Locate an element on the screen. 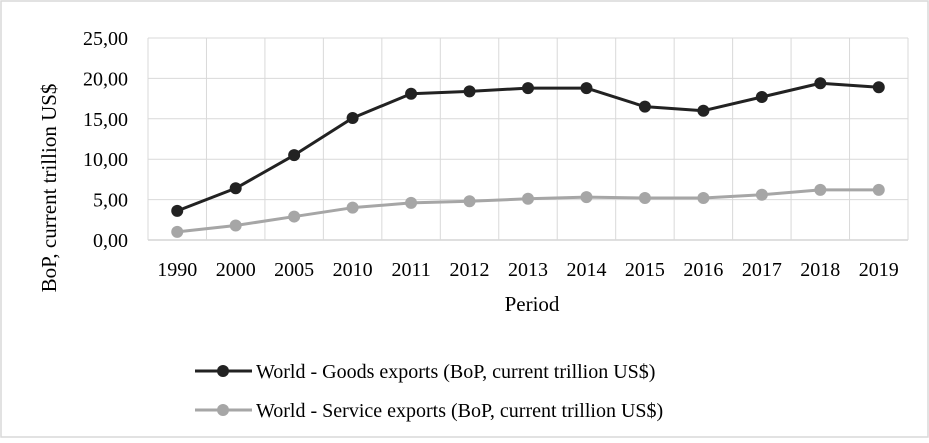 The height and width of the screenshot is (443, 929). x-tick-label: 2019 is located at coordinates (879, 270).